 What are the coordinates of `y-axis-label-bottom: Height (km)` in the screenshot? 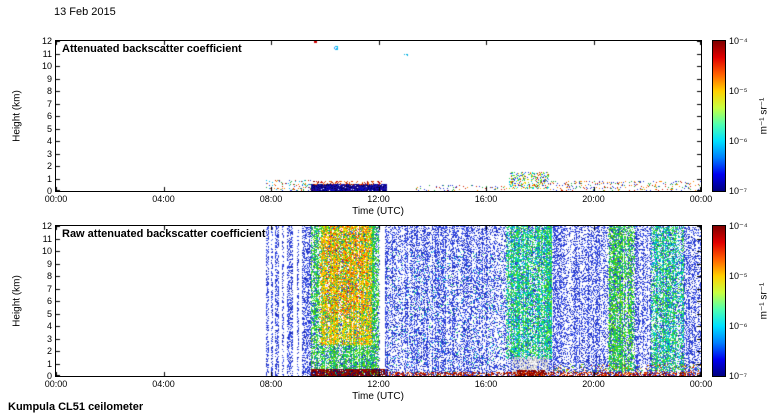 It's located at (17, 301).